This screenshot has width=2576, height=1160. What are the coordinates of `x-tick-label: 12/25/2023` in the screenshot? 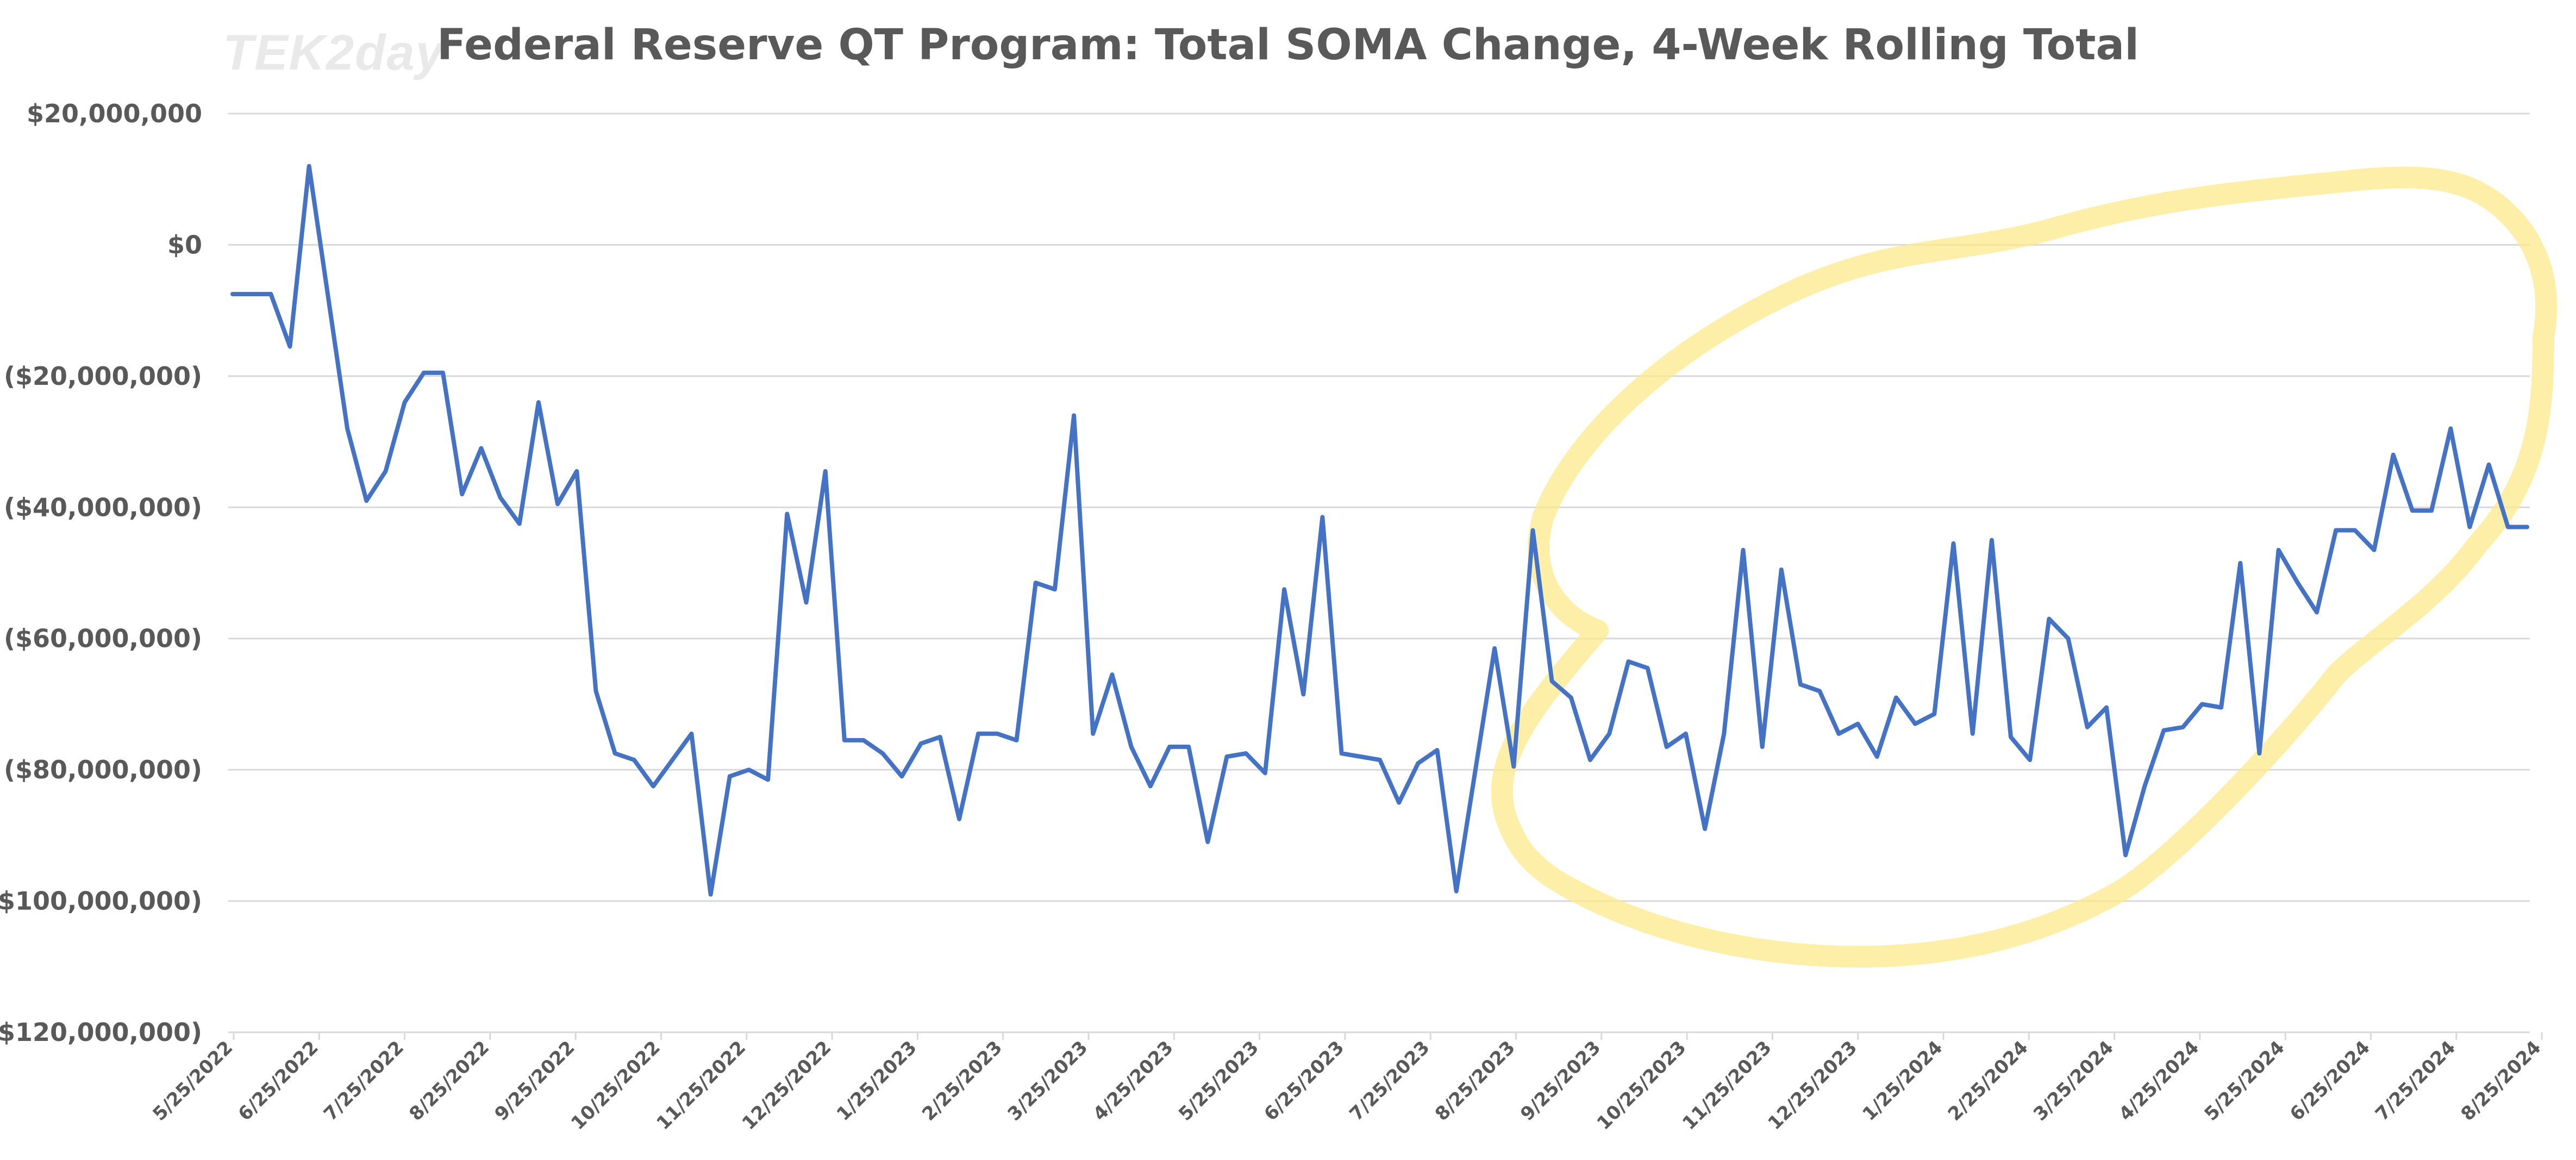 It's located at (1812, 1085).